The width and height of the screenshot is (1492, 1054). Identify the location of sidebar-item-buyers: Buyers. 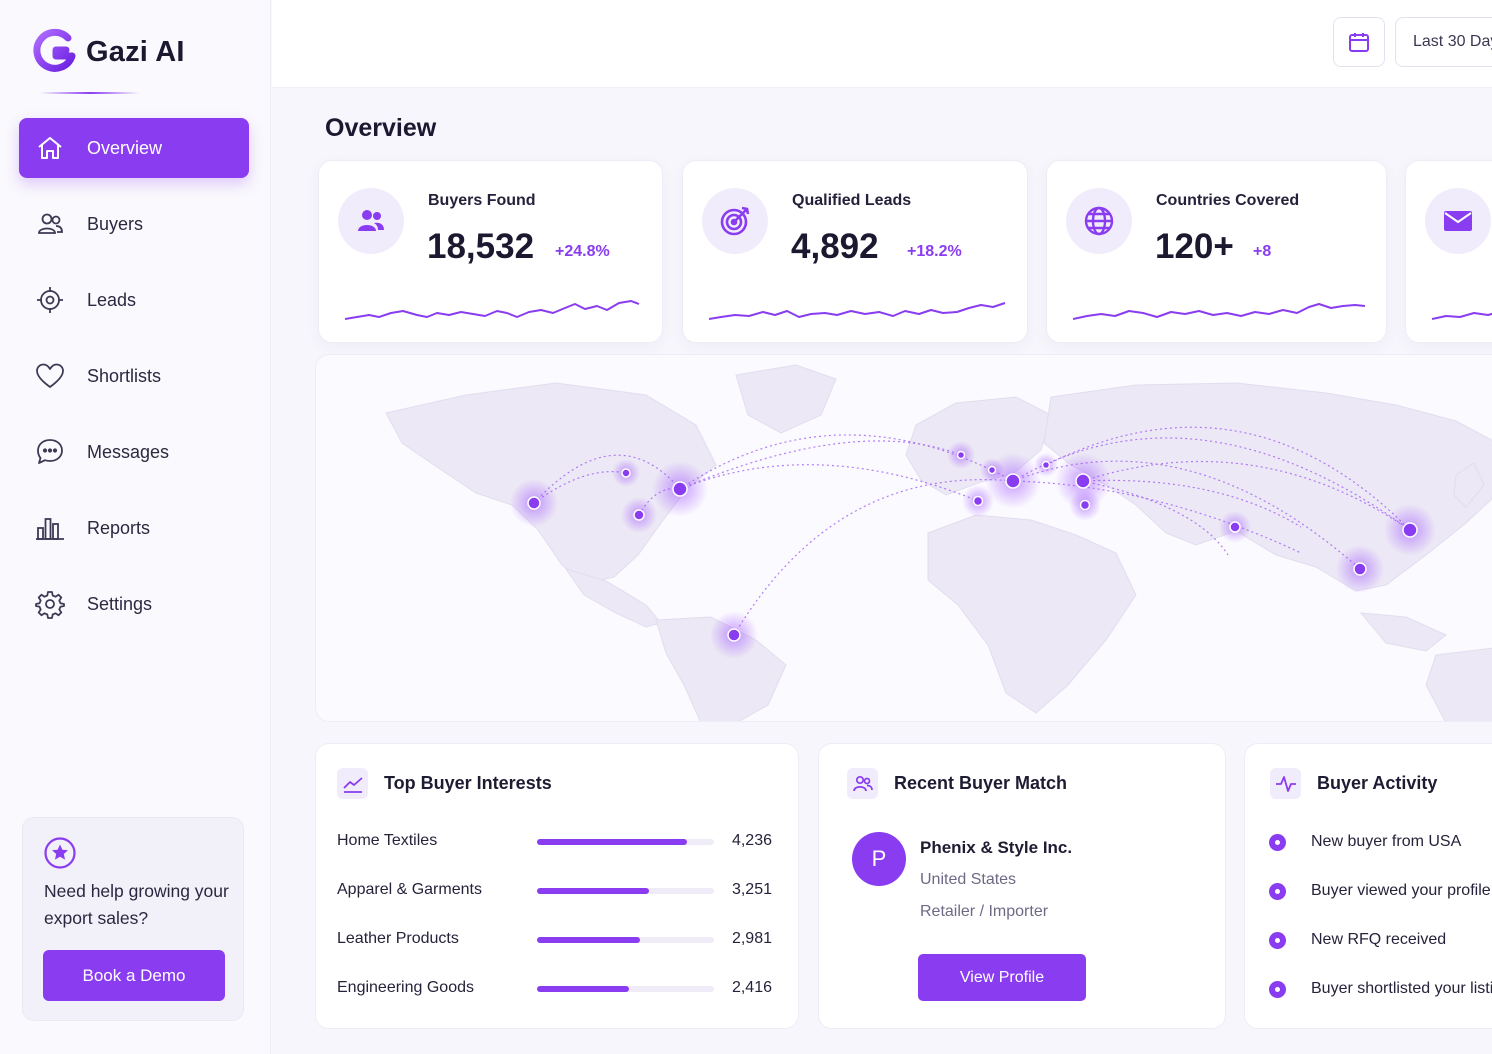
(134, 224).